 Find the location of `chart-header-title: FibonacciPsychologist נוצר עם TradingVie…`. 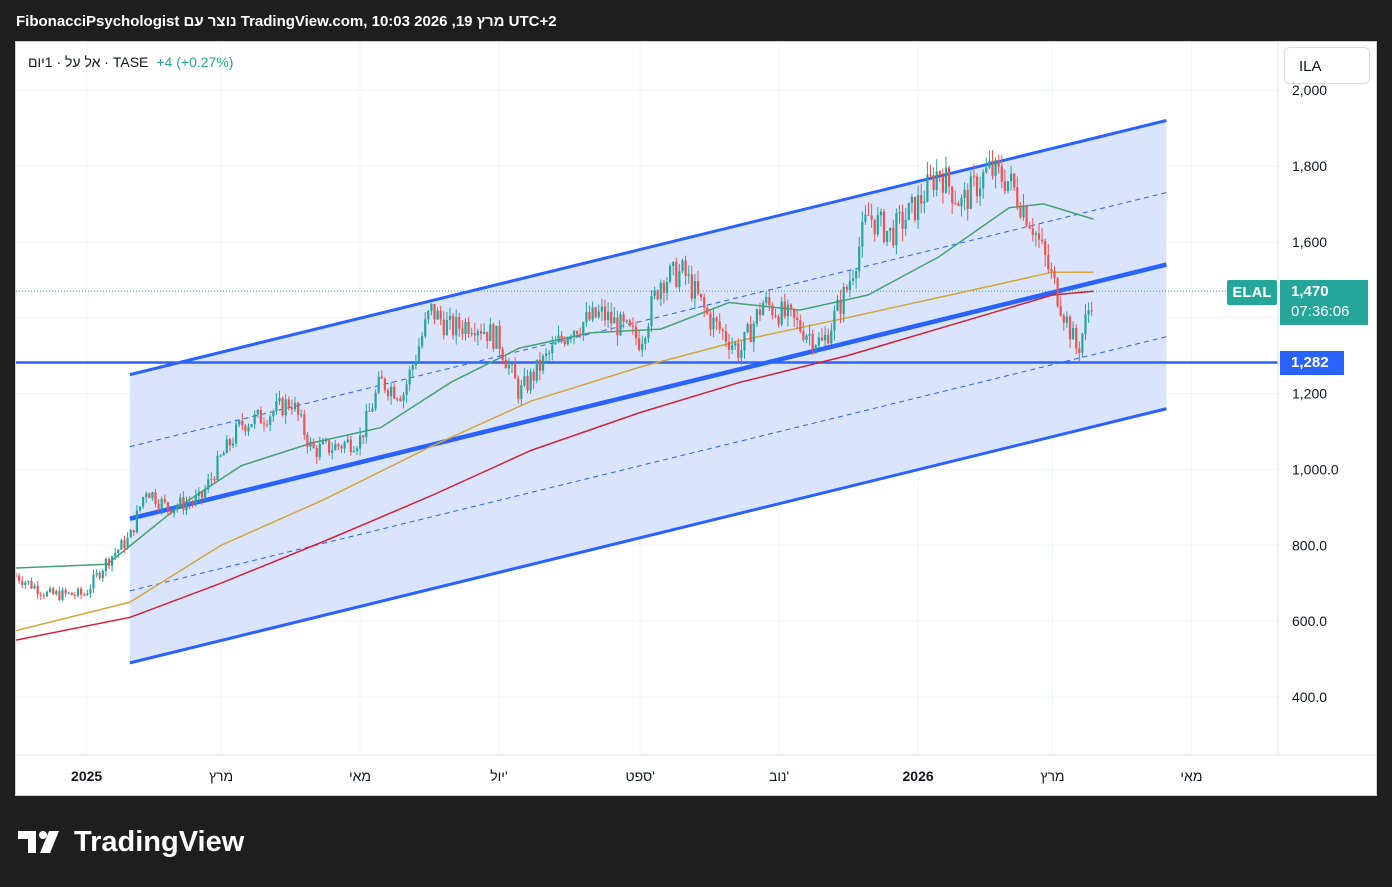

chart-header-title: FibonacciPsychologist נוצר עם TradingVie… is located at coordinates (286, 21).